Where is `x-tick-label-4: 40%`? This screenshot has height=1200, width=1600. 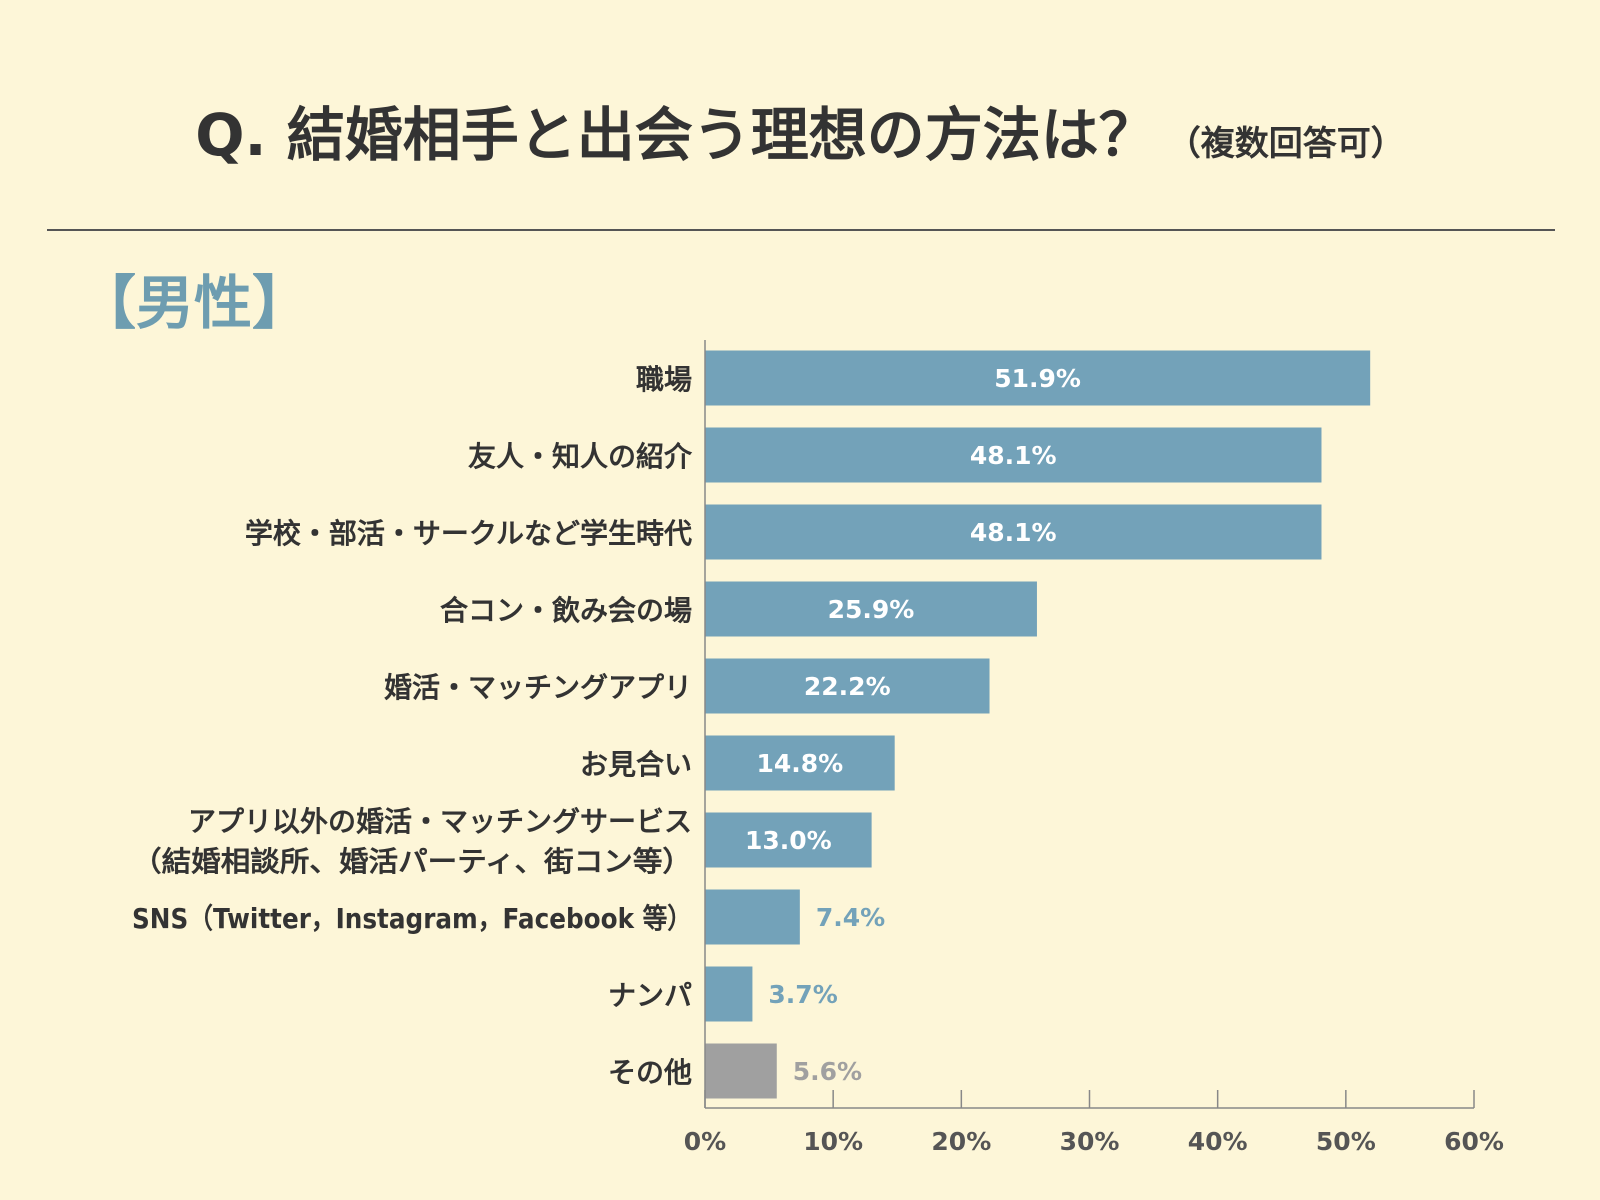
x-tick-label-4: 40% is located at coordinates (1218, 1141).